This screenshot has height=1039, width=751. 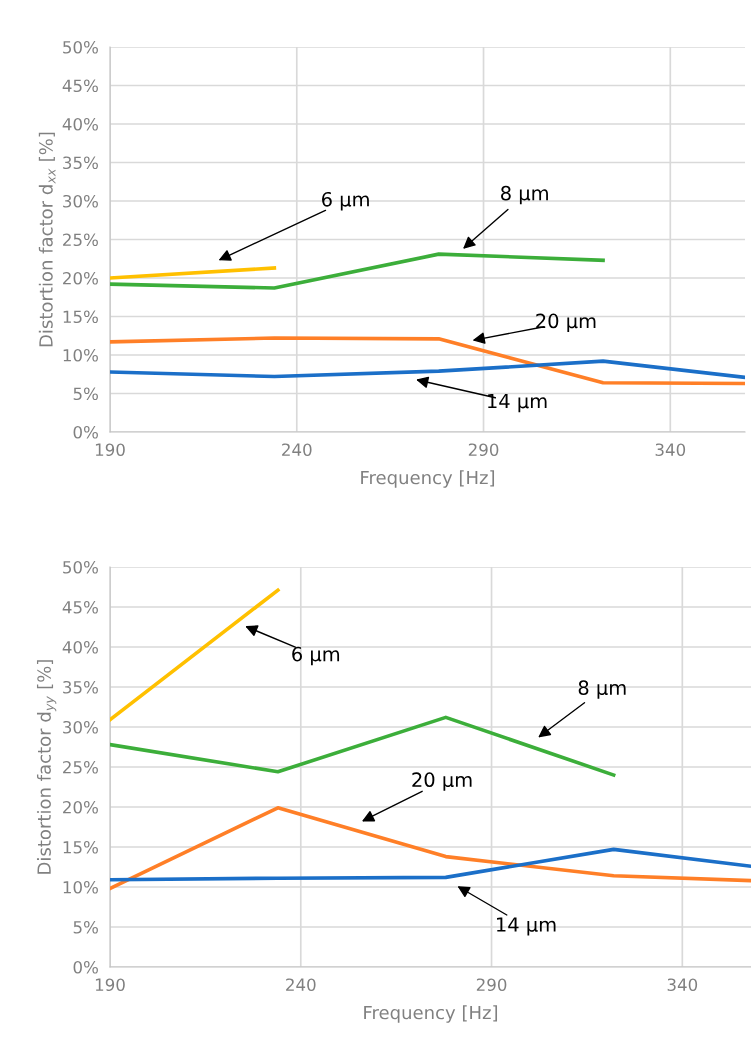 What do you see at coordinates (47, 239) in the screenshot?
I see `y-axis-title: Distortion factor d$_{xx}$ [%]` at bounding box center [47, 239].